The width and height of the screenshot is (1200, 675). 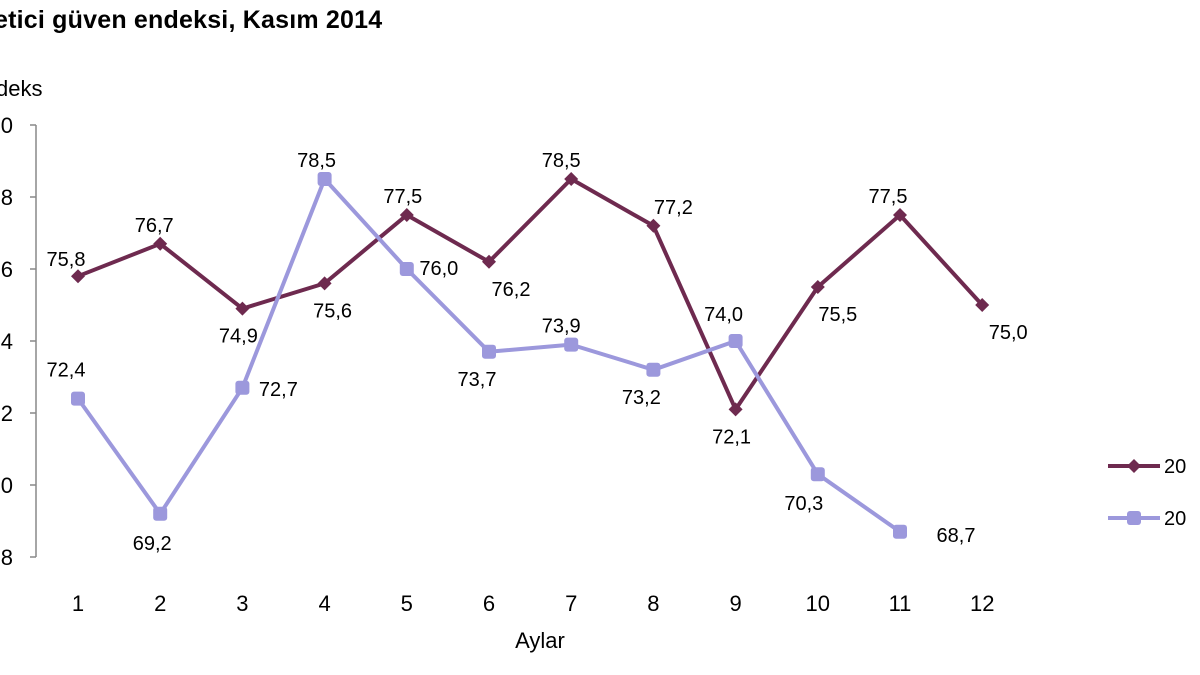 What do you see at coordinates (160, 603) in the screenshot?
I see `x-tick-label: 2` at bounding box center [160, 603].